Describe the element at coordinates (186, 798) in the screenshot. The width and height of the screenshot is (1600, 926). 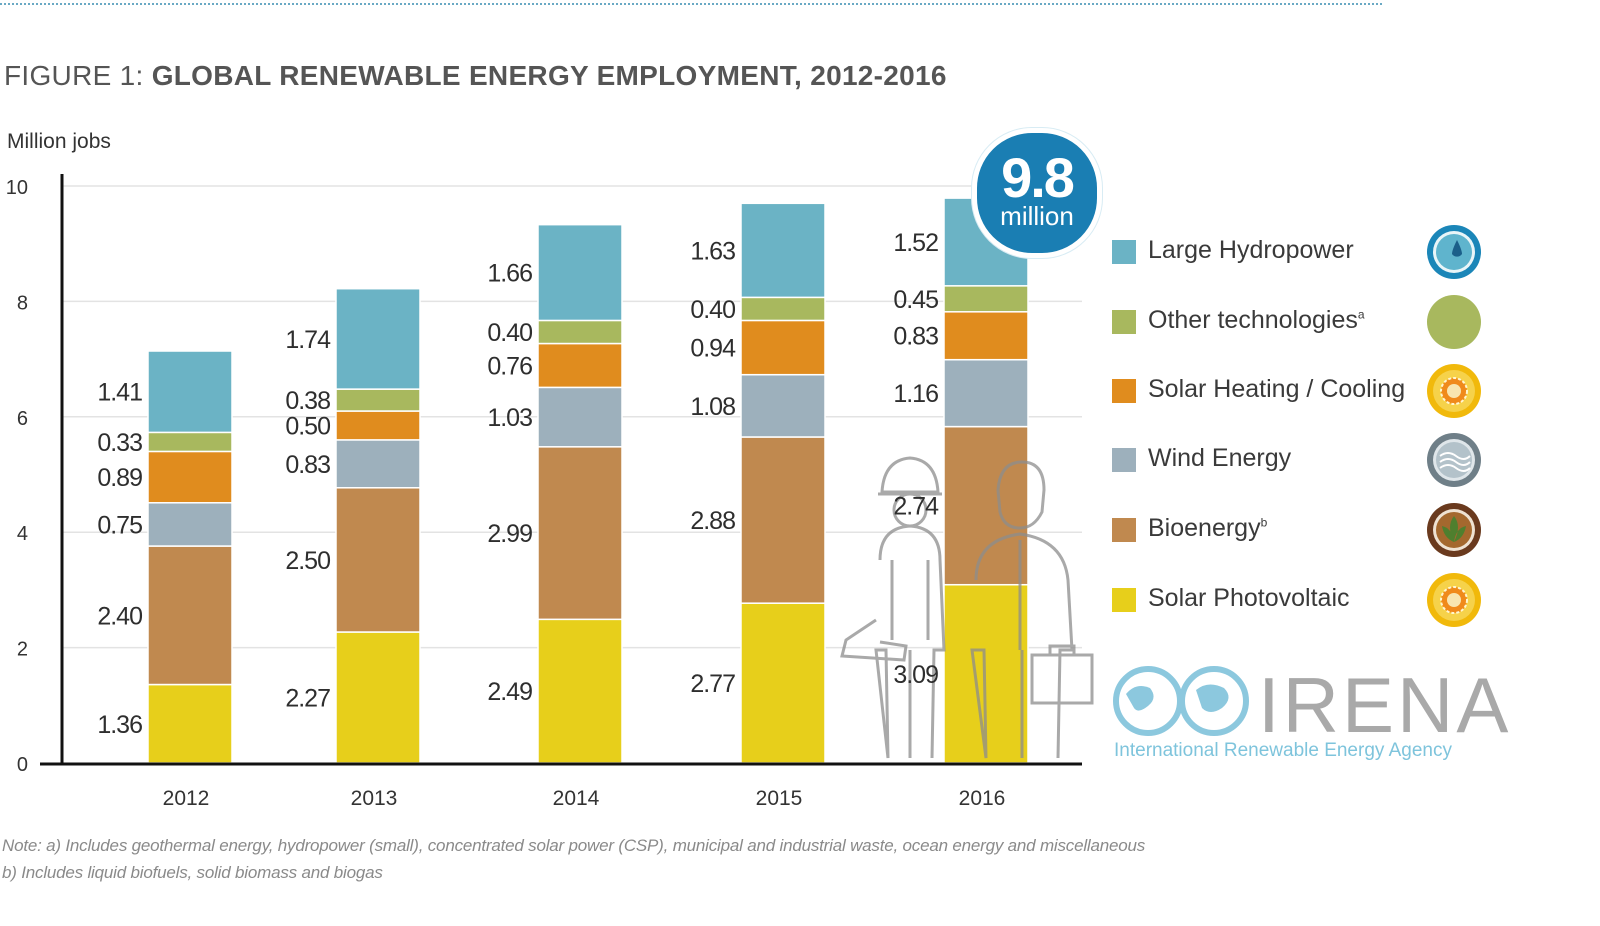
I see `x-tick-label: 2012` at that location.